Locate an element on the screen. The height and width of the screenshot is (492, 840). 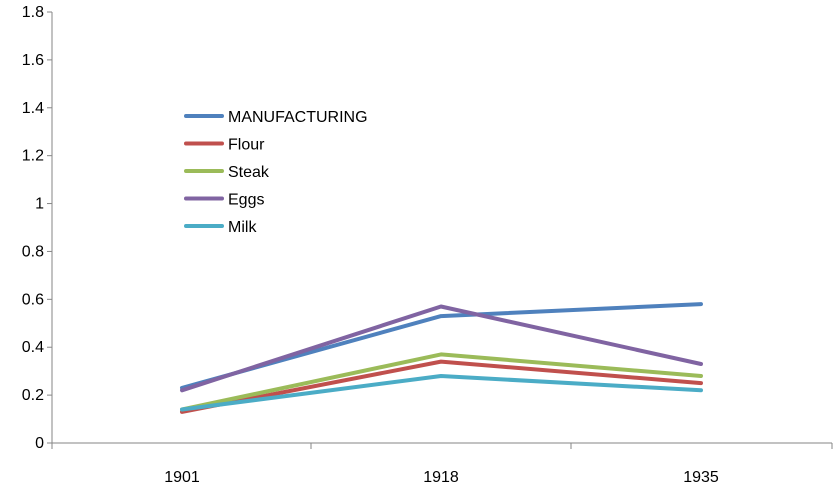
legend: MANUFACTURING Flour Steak Eggs Milk is located at coordinates (276, 172).